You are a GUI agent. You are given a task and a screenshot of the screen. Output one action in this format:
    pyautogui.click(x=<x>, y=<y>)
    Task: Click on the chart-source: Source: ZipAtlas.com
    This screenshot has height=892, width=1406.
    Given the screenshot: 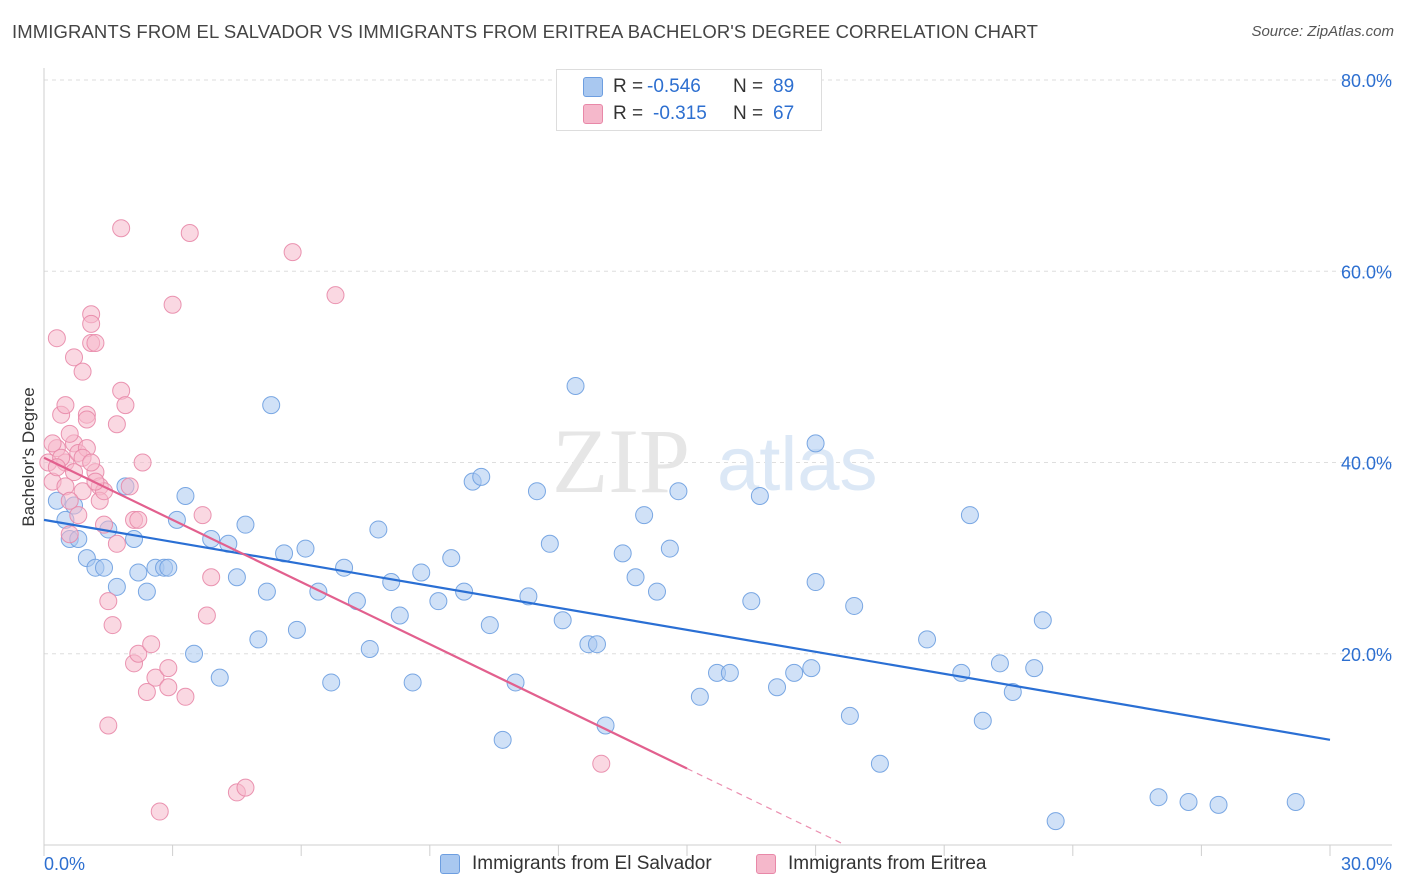 What is the action you would take?
    pyautogui.click(x=1322, y=31)
    